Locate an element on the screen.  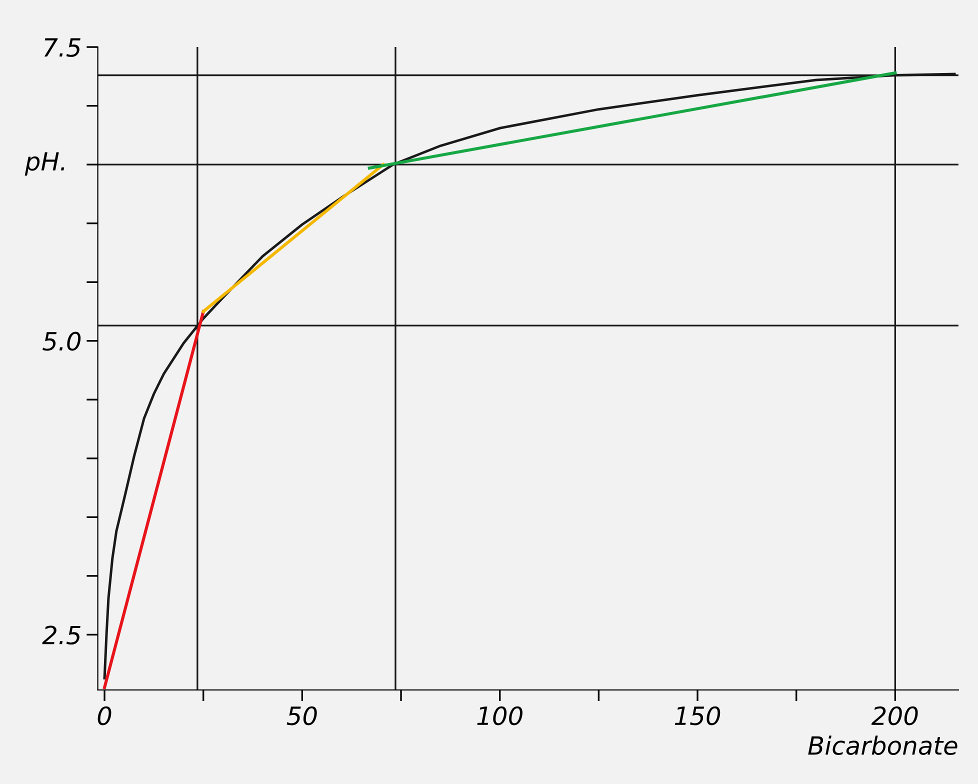
x-tick-label: 150 is located at coordinates (697, 716).